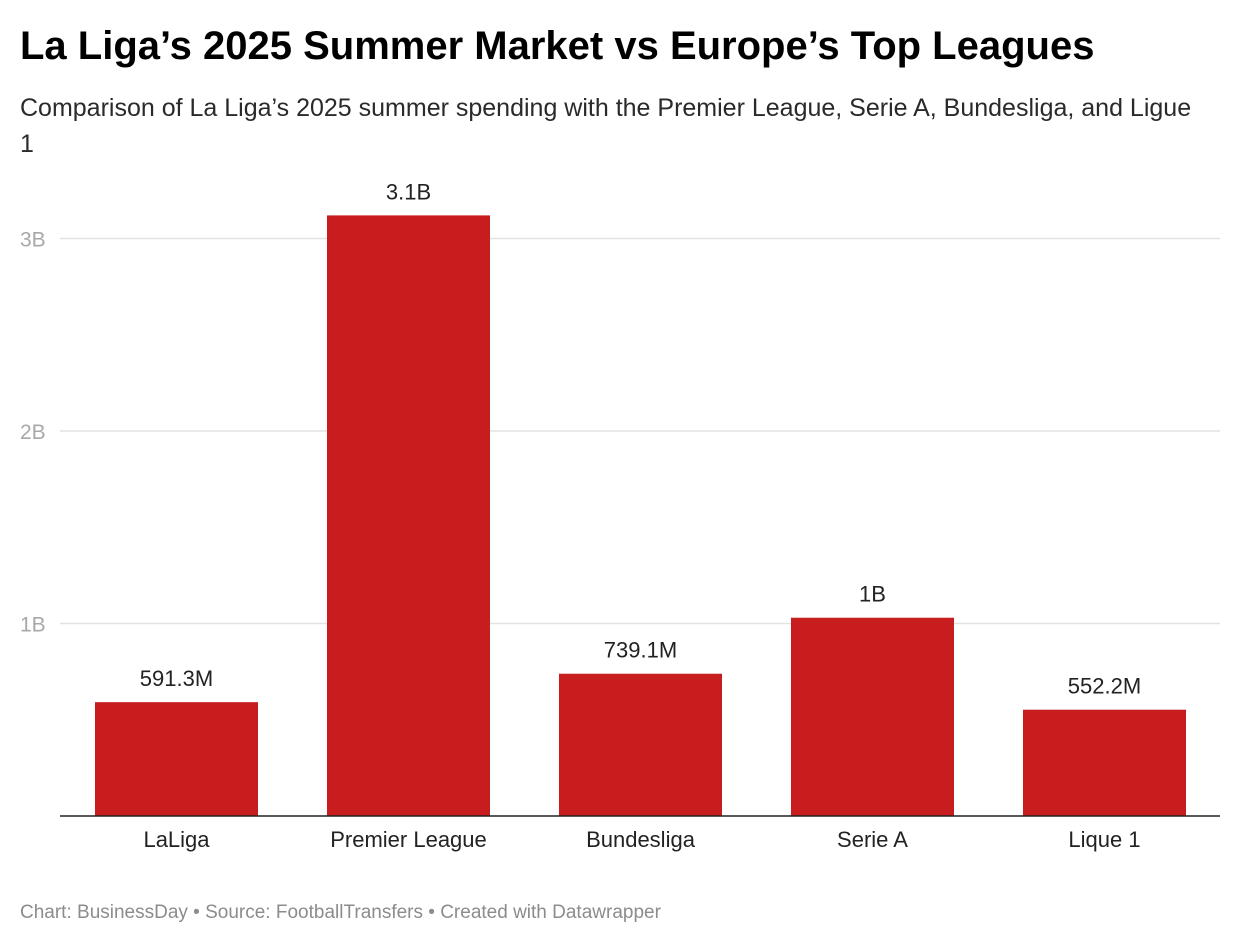 Image resolution: width=1240 pixels, height=946 pixels. Describe the element at coordinates (872, 716) in the screenshot. I see `bar-serie-a` at that location.